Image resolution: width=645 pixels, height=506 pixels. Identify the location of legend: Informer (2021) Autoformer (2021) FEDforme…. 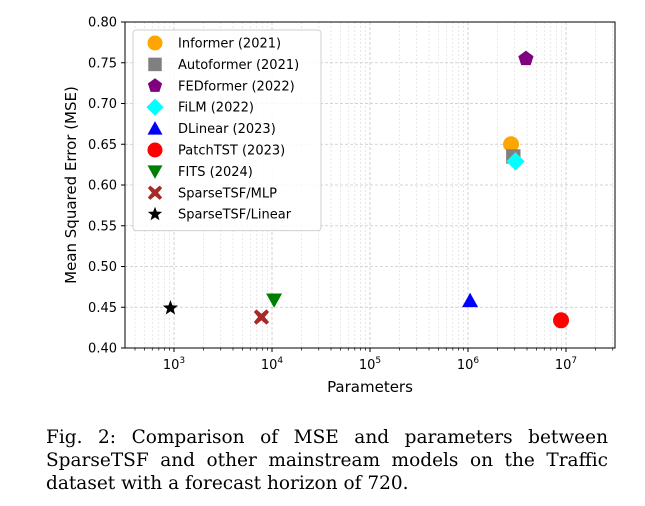
(227, 130).